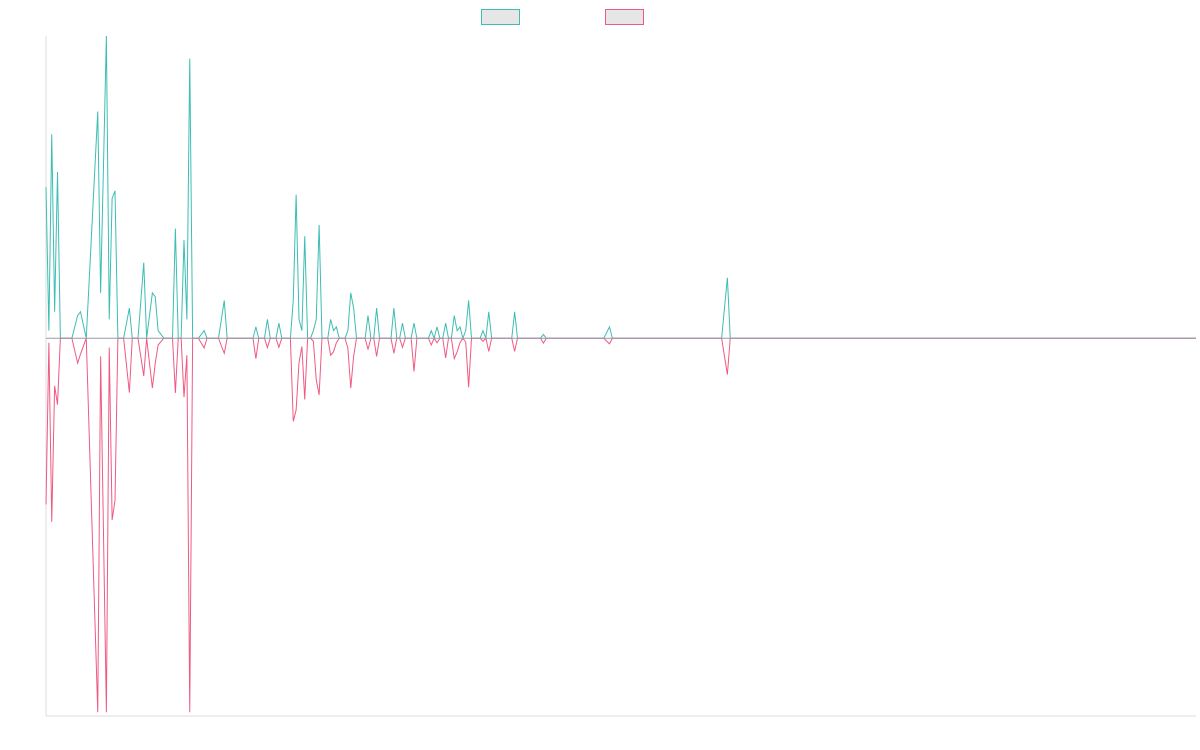  I want to click on legend-swatch-negative, so click(624, 17).